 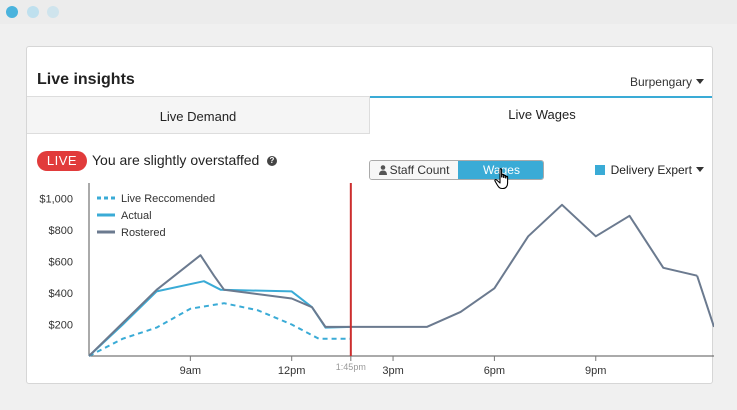 I want to click on card-title: Live insights, so click(x=86, y=79).